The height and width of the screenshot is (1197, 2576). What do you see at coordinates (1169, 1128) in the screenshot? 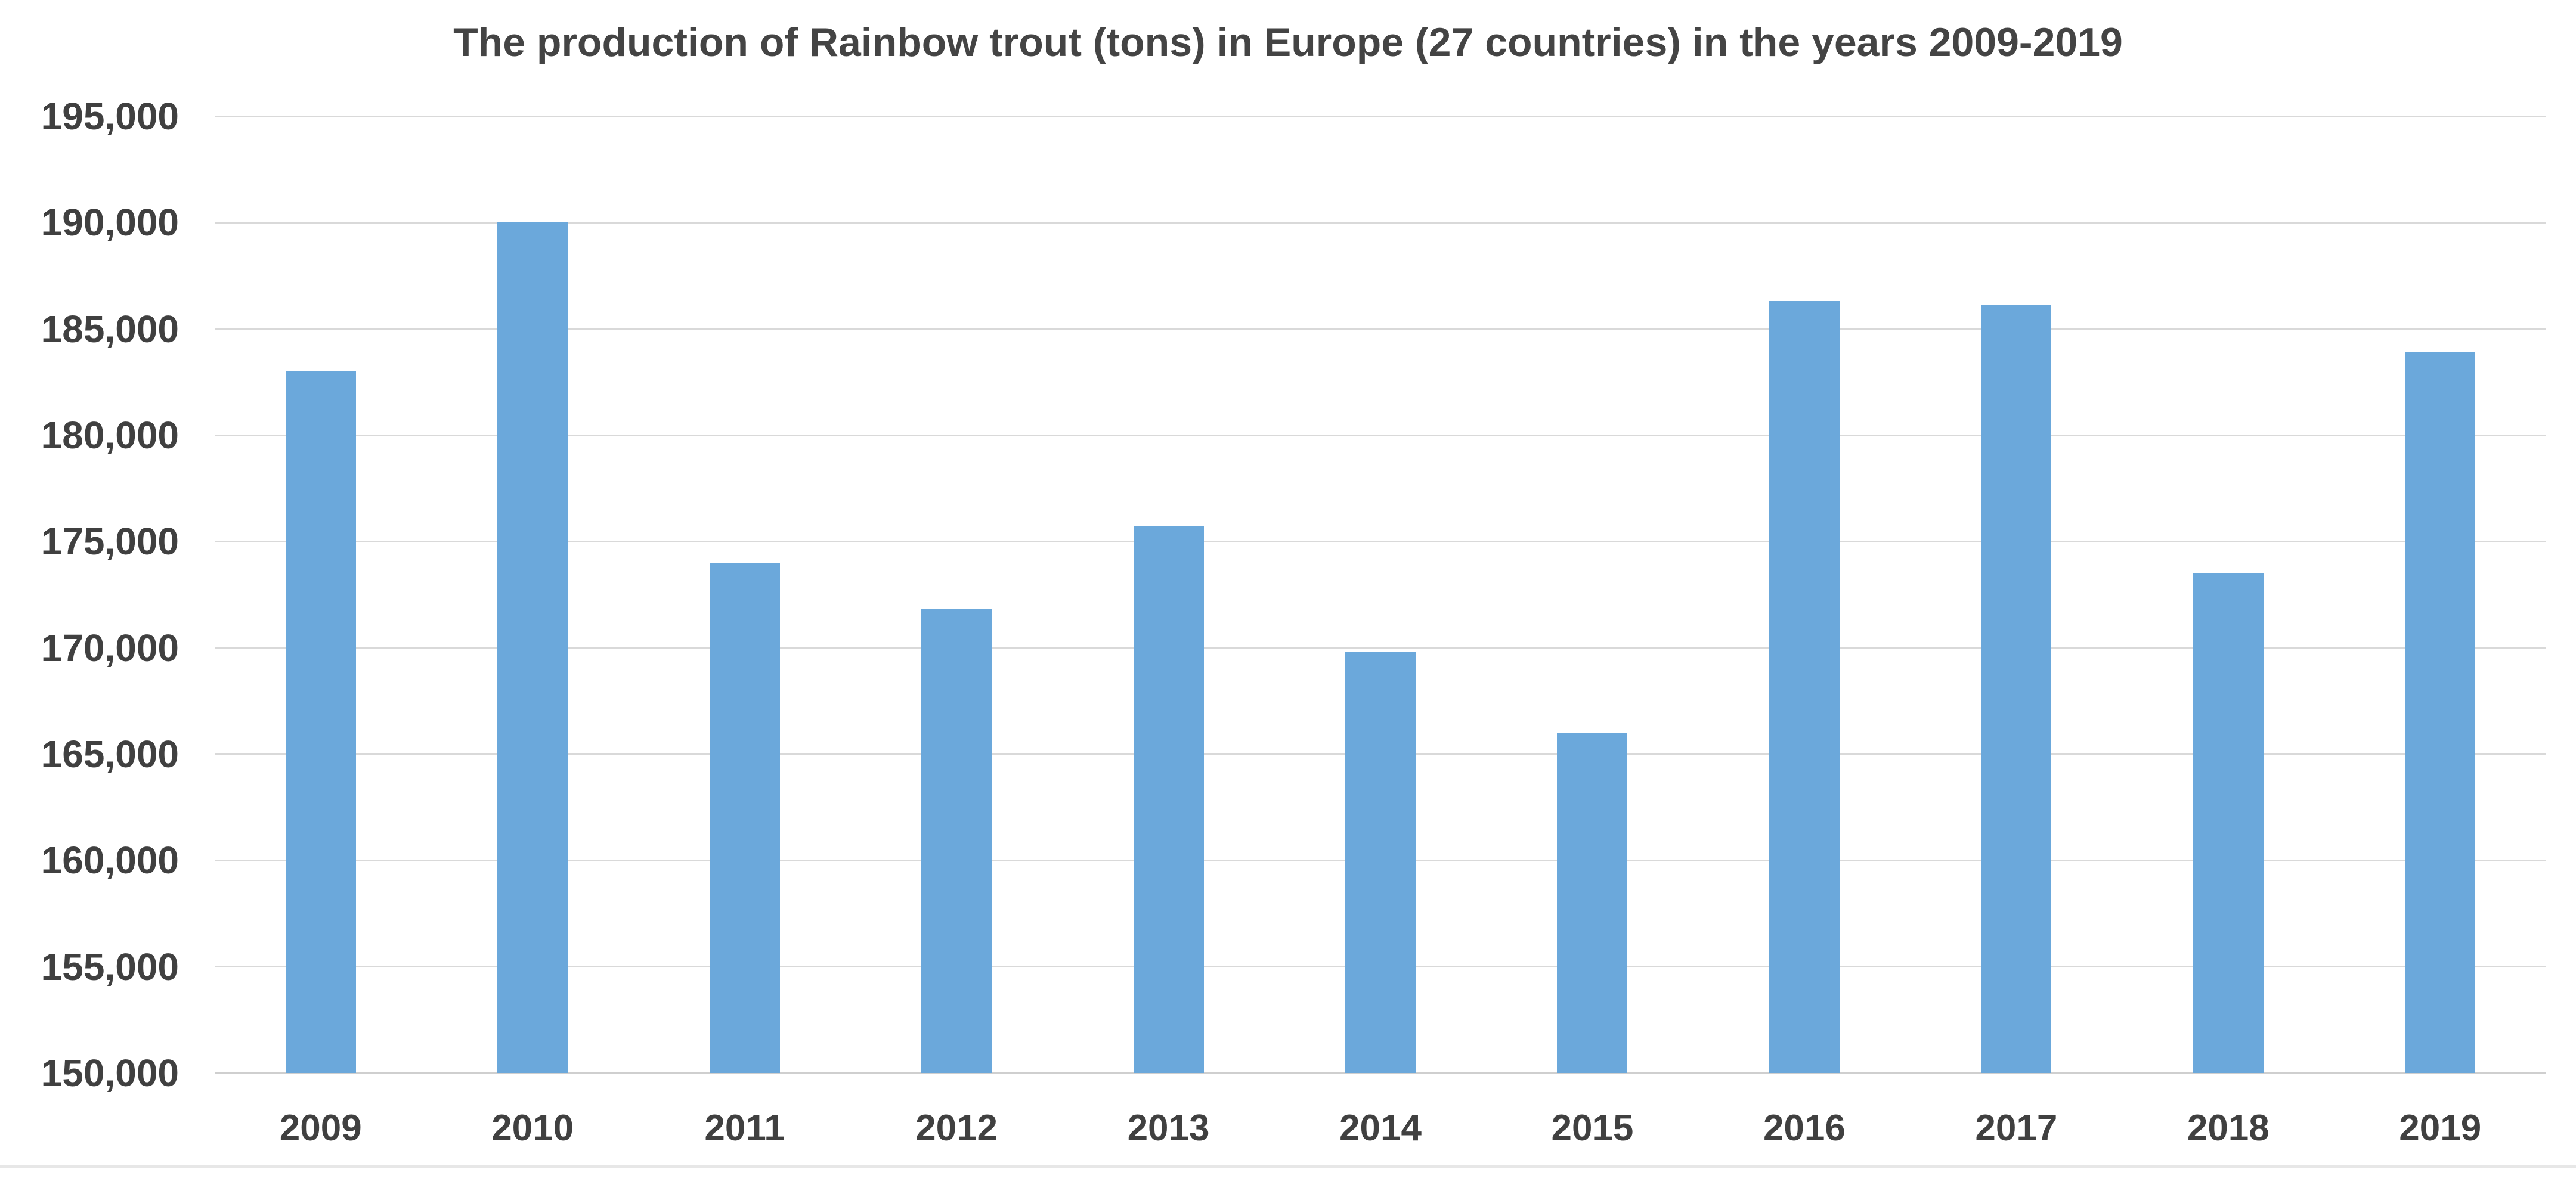
I see `x-tick-label: 2013` at bounding box center [1169, 1128].